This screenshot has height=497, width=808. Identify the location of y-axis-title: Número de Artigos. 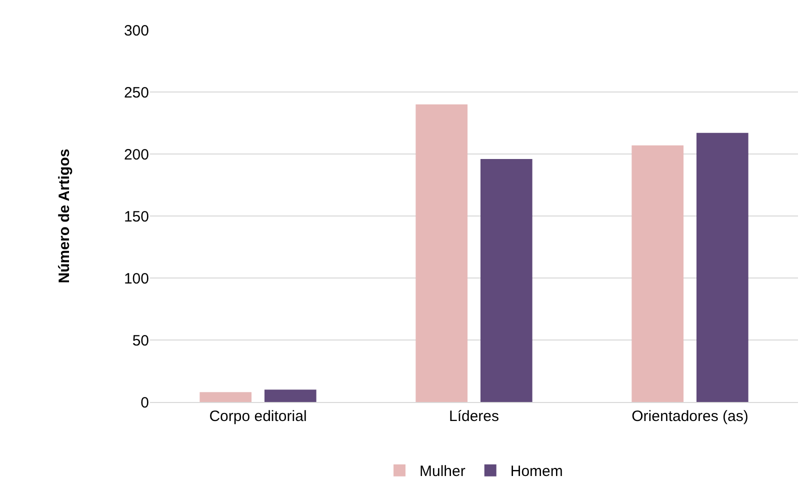
(65, 216).